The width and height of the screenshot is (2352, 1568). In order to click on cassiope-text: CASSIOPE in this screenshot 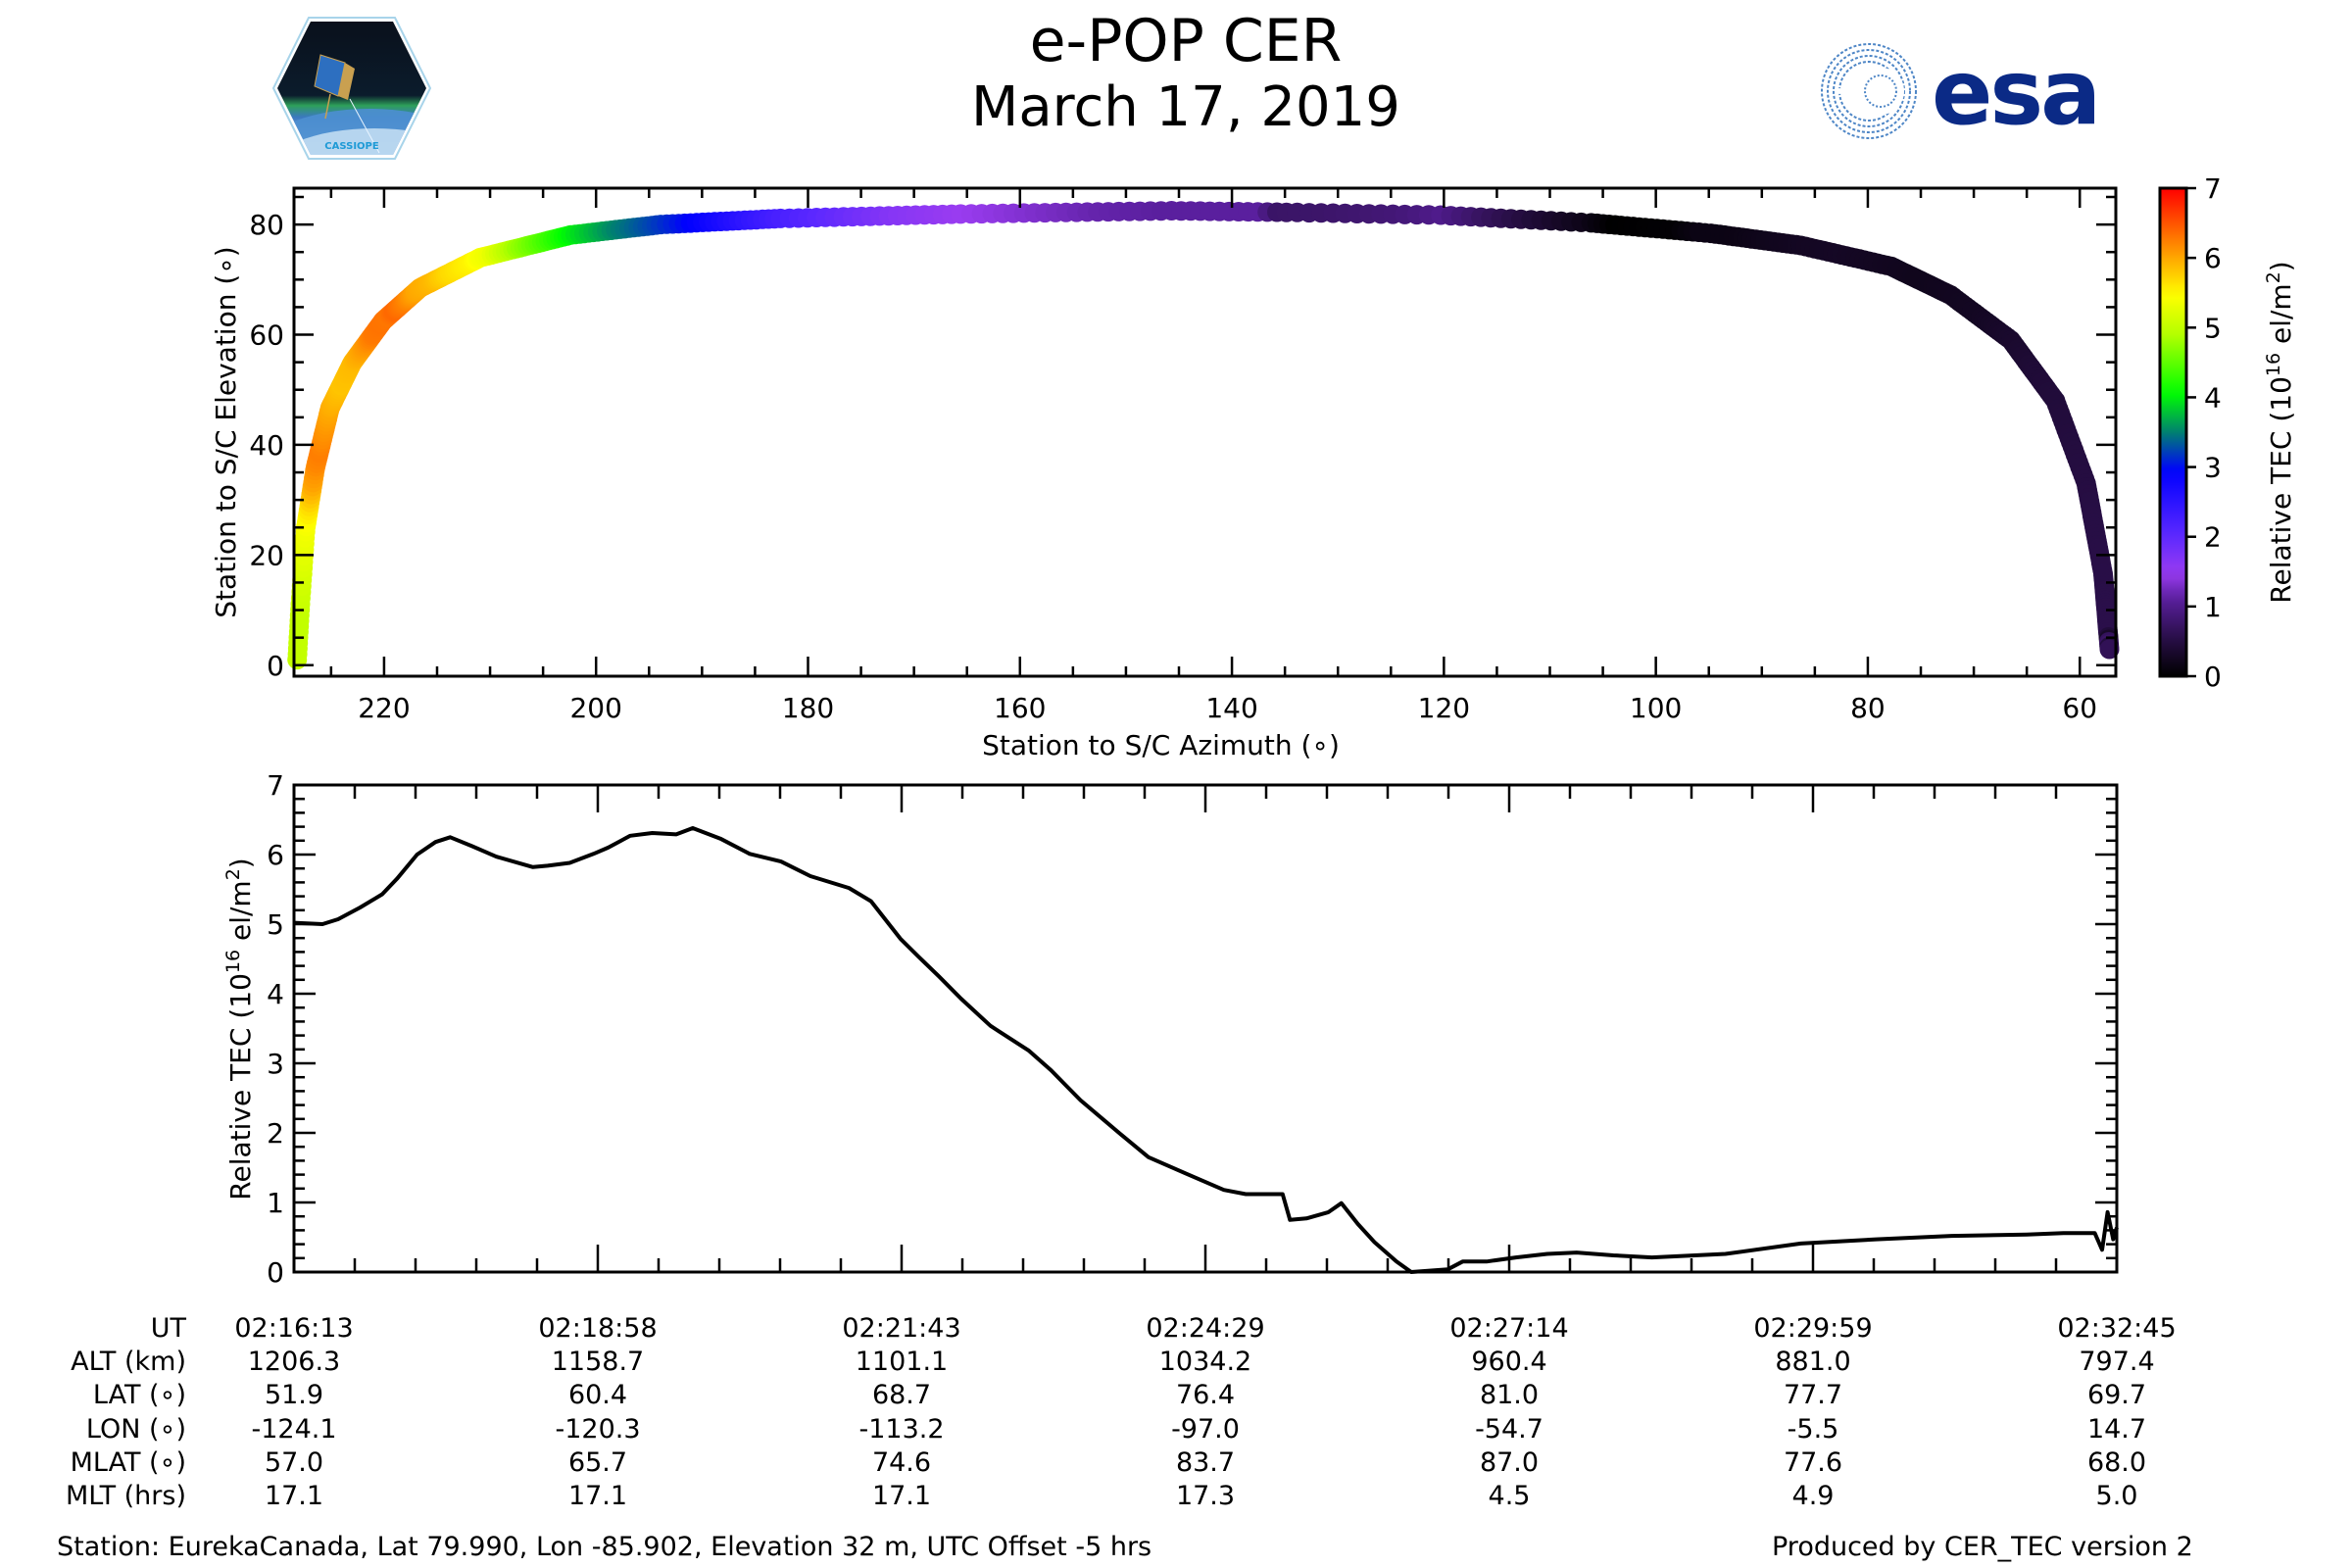, I will do `click(351, 146)`.